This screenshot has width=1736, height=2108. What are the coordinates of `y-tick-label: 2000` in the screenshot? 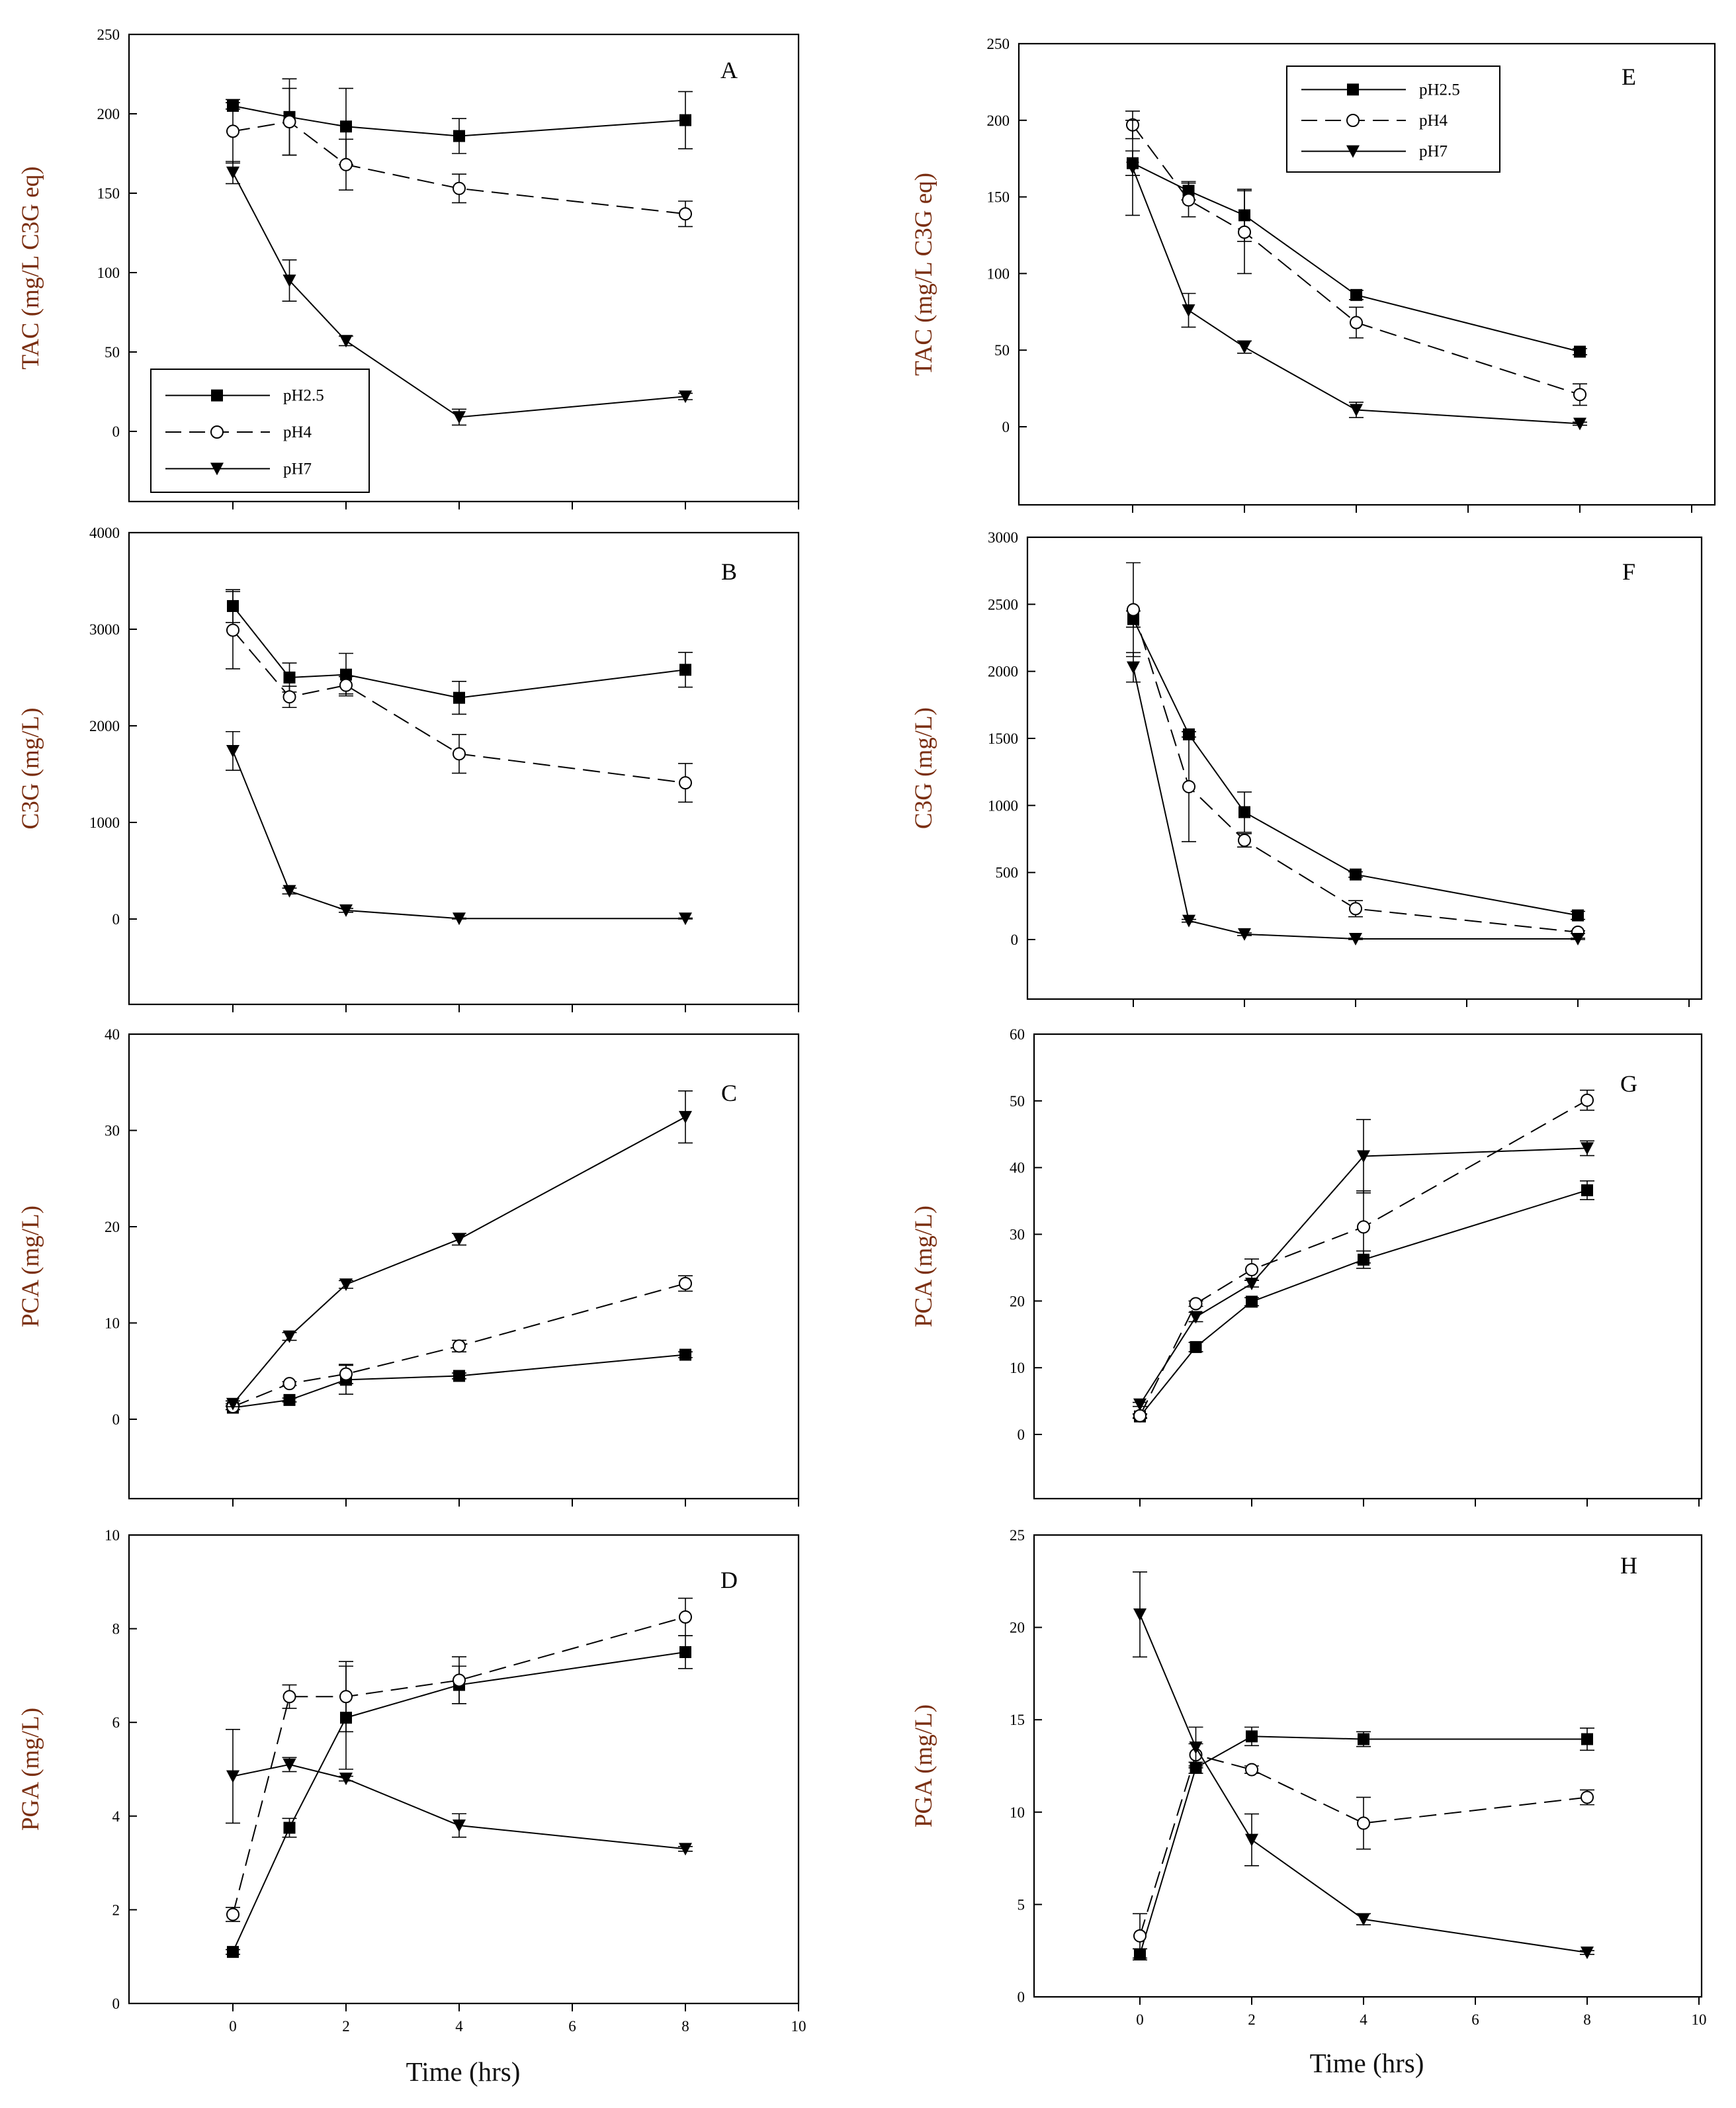 It's located at (1003, 672).